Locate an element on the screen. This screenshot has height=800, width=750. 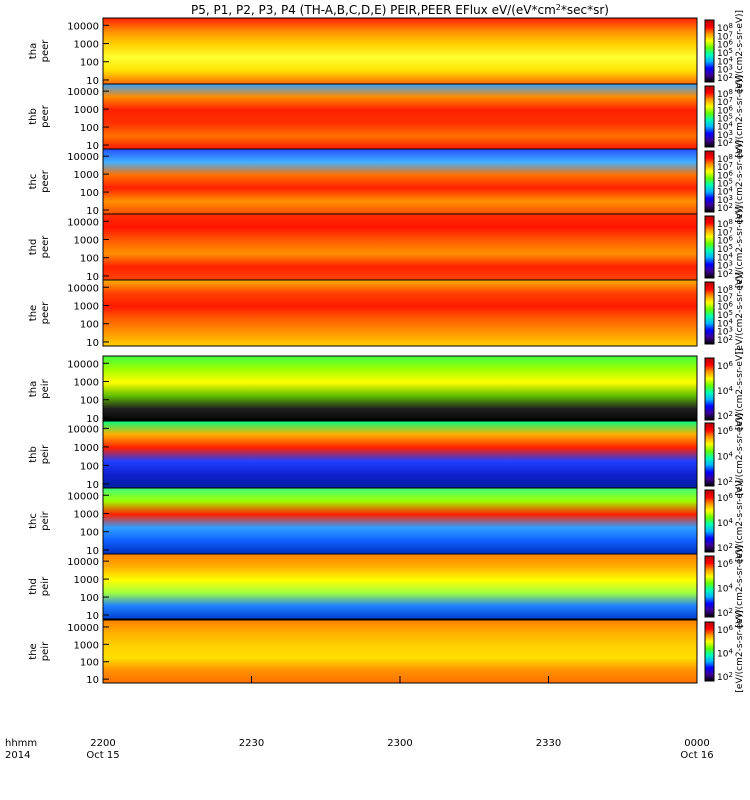
x-tick-label: 2230 is located at coordinates (251, 743).